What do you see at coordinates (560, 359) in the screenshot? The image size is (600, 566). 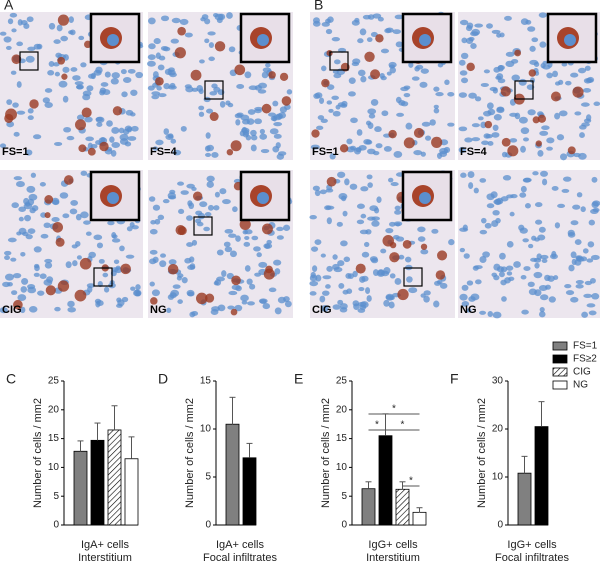 I see `legend-swatch` at bounding box center [560, 359].